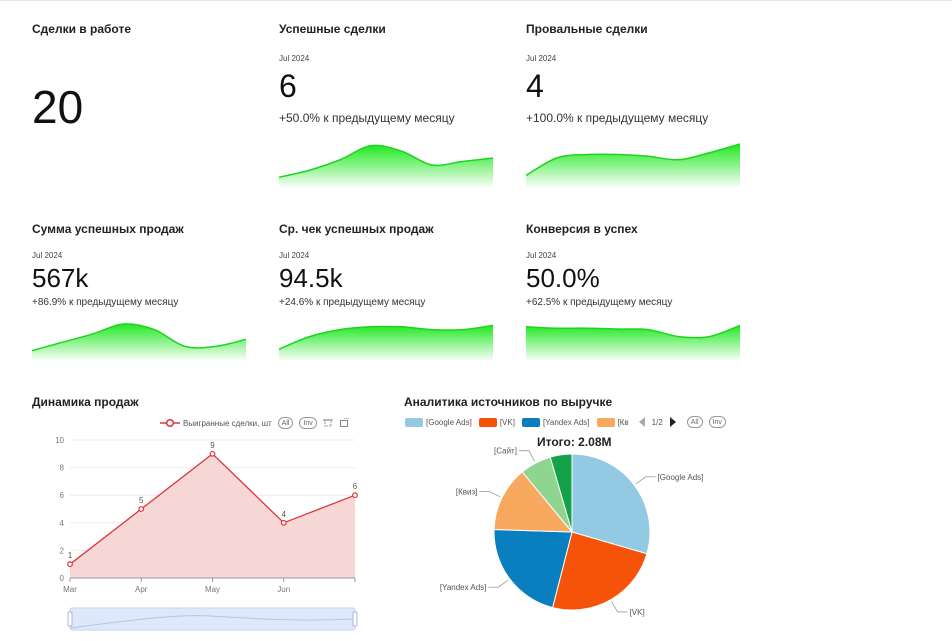 Image resolution: width=952 pixels, height=641 pixels. I want to click on sales-line-chart: 0 2 4 6 8 10 Mar Apr May Jun 1 5 9 4 6, so click(206, 533).